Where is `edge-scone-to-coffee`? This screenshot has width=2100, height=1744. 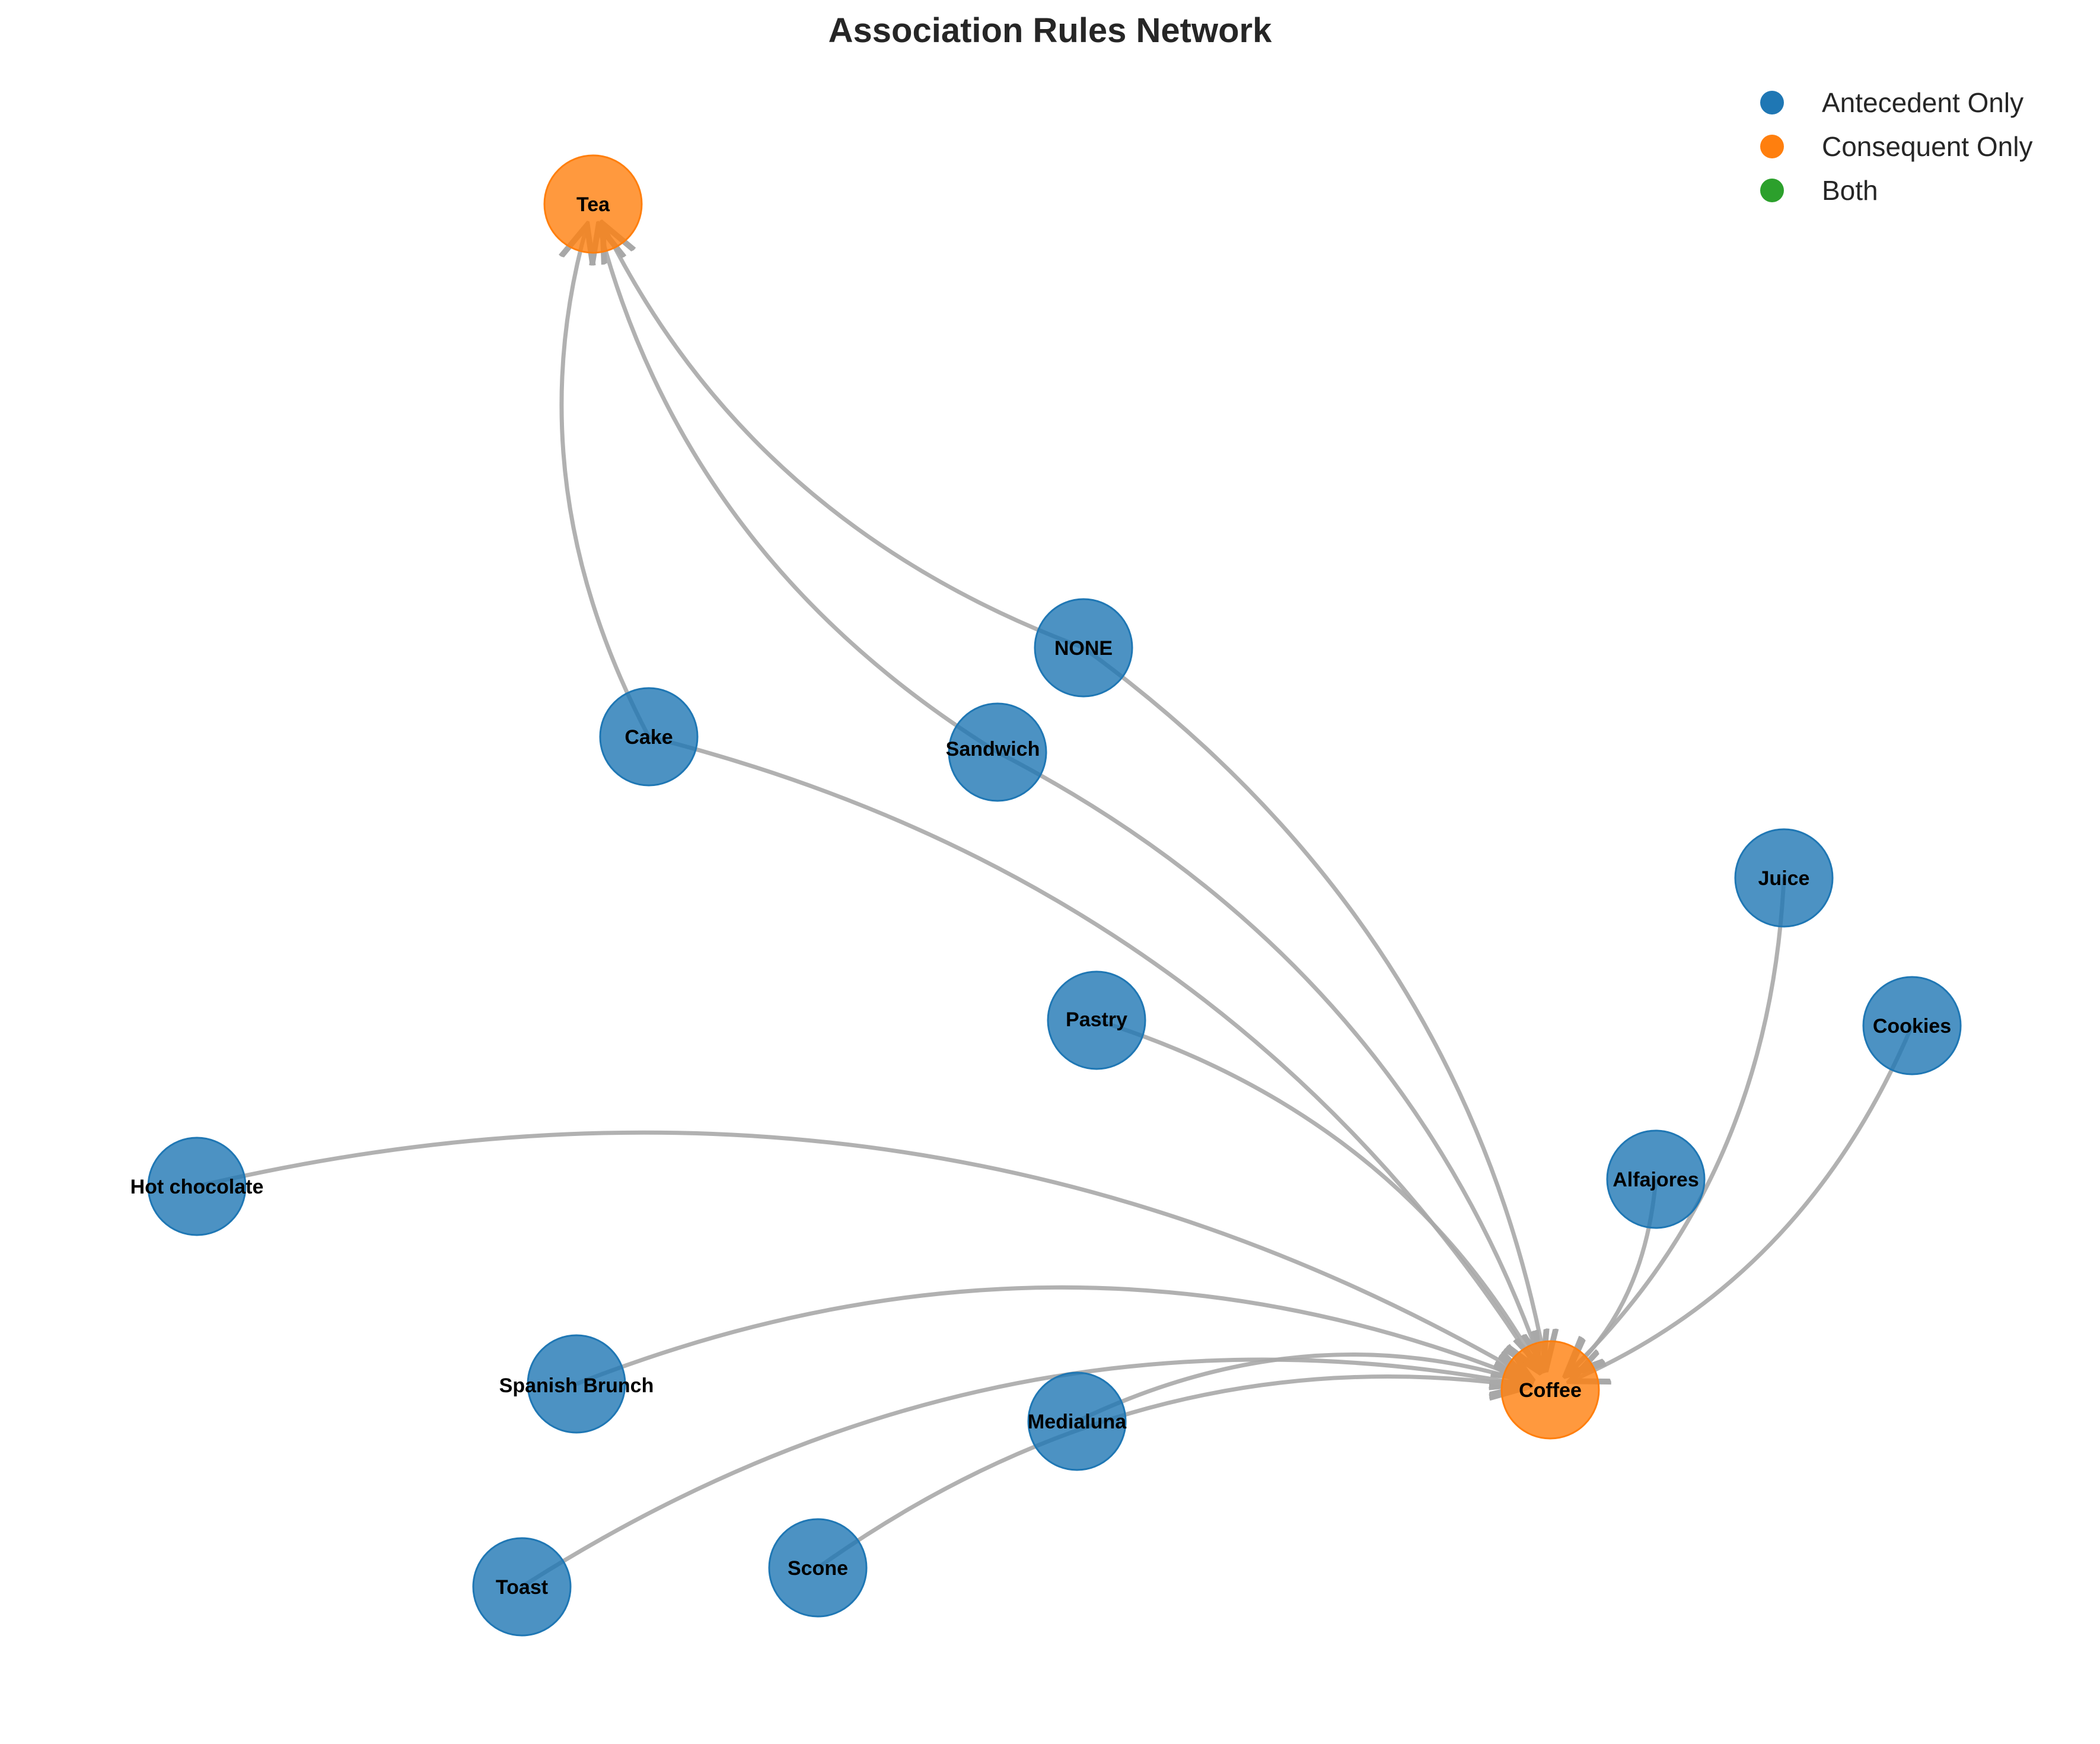
edge-scone-to-coffee is located at coordinates (1172, 1473).